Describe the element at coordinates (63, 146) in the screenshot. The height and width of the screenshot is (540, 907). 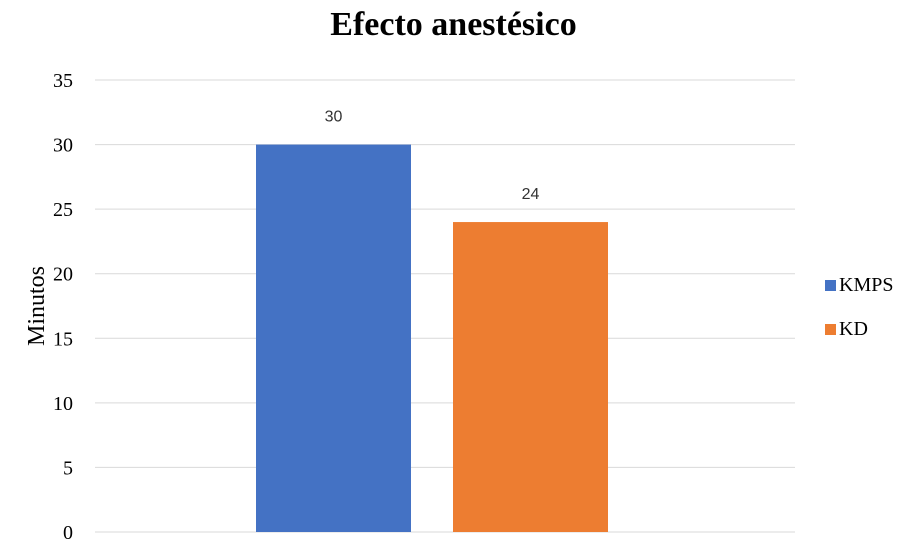
I see `y-tick-label: 30` at that location.